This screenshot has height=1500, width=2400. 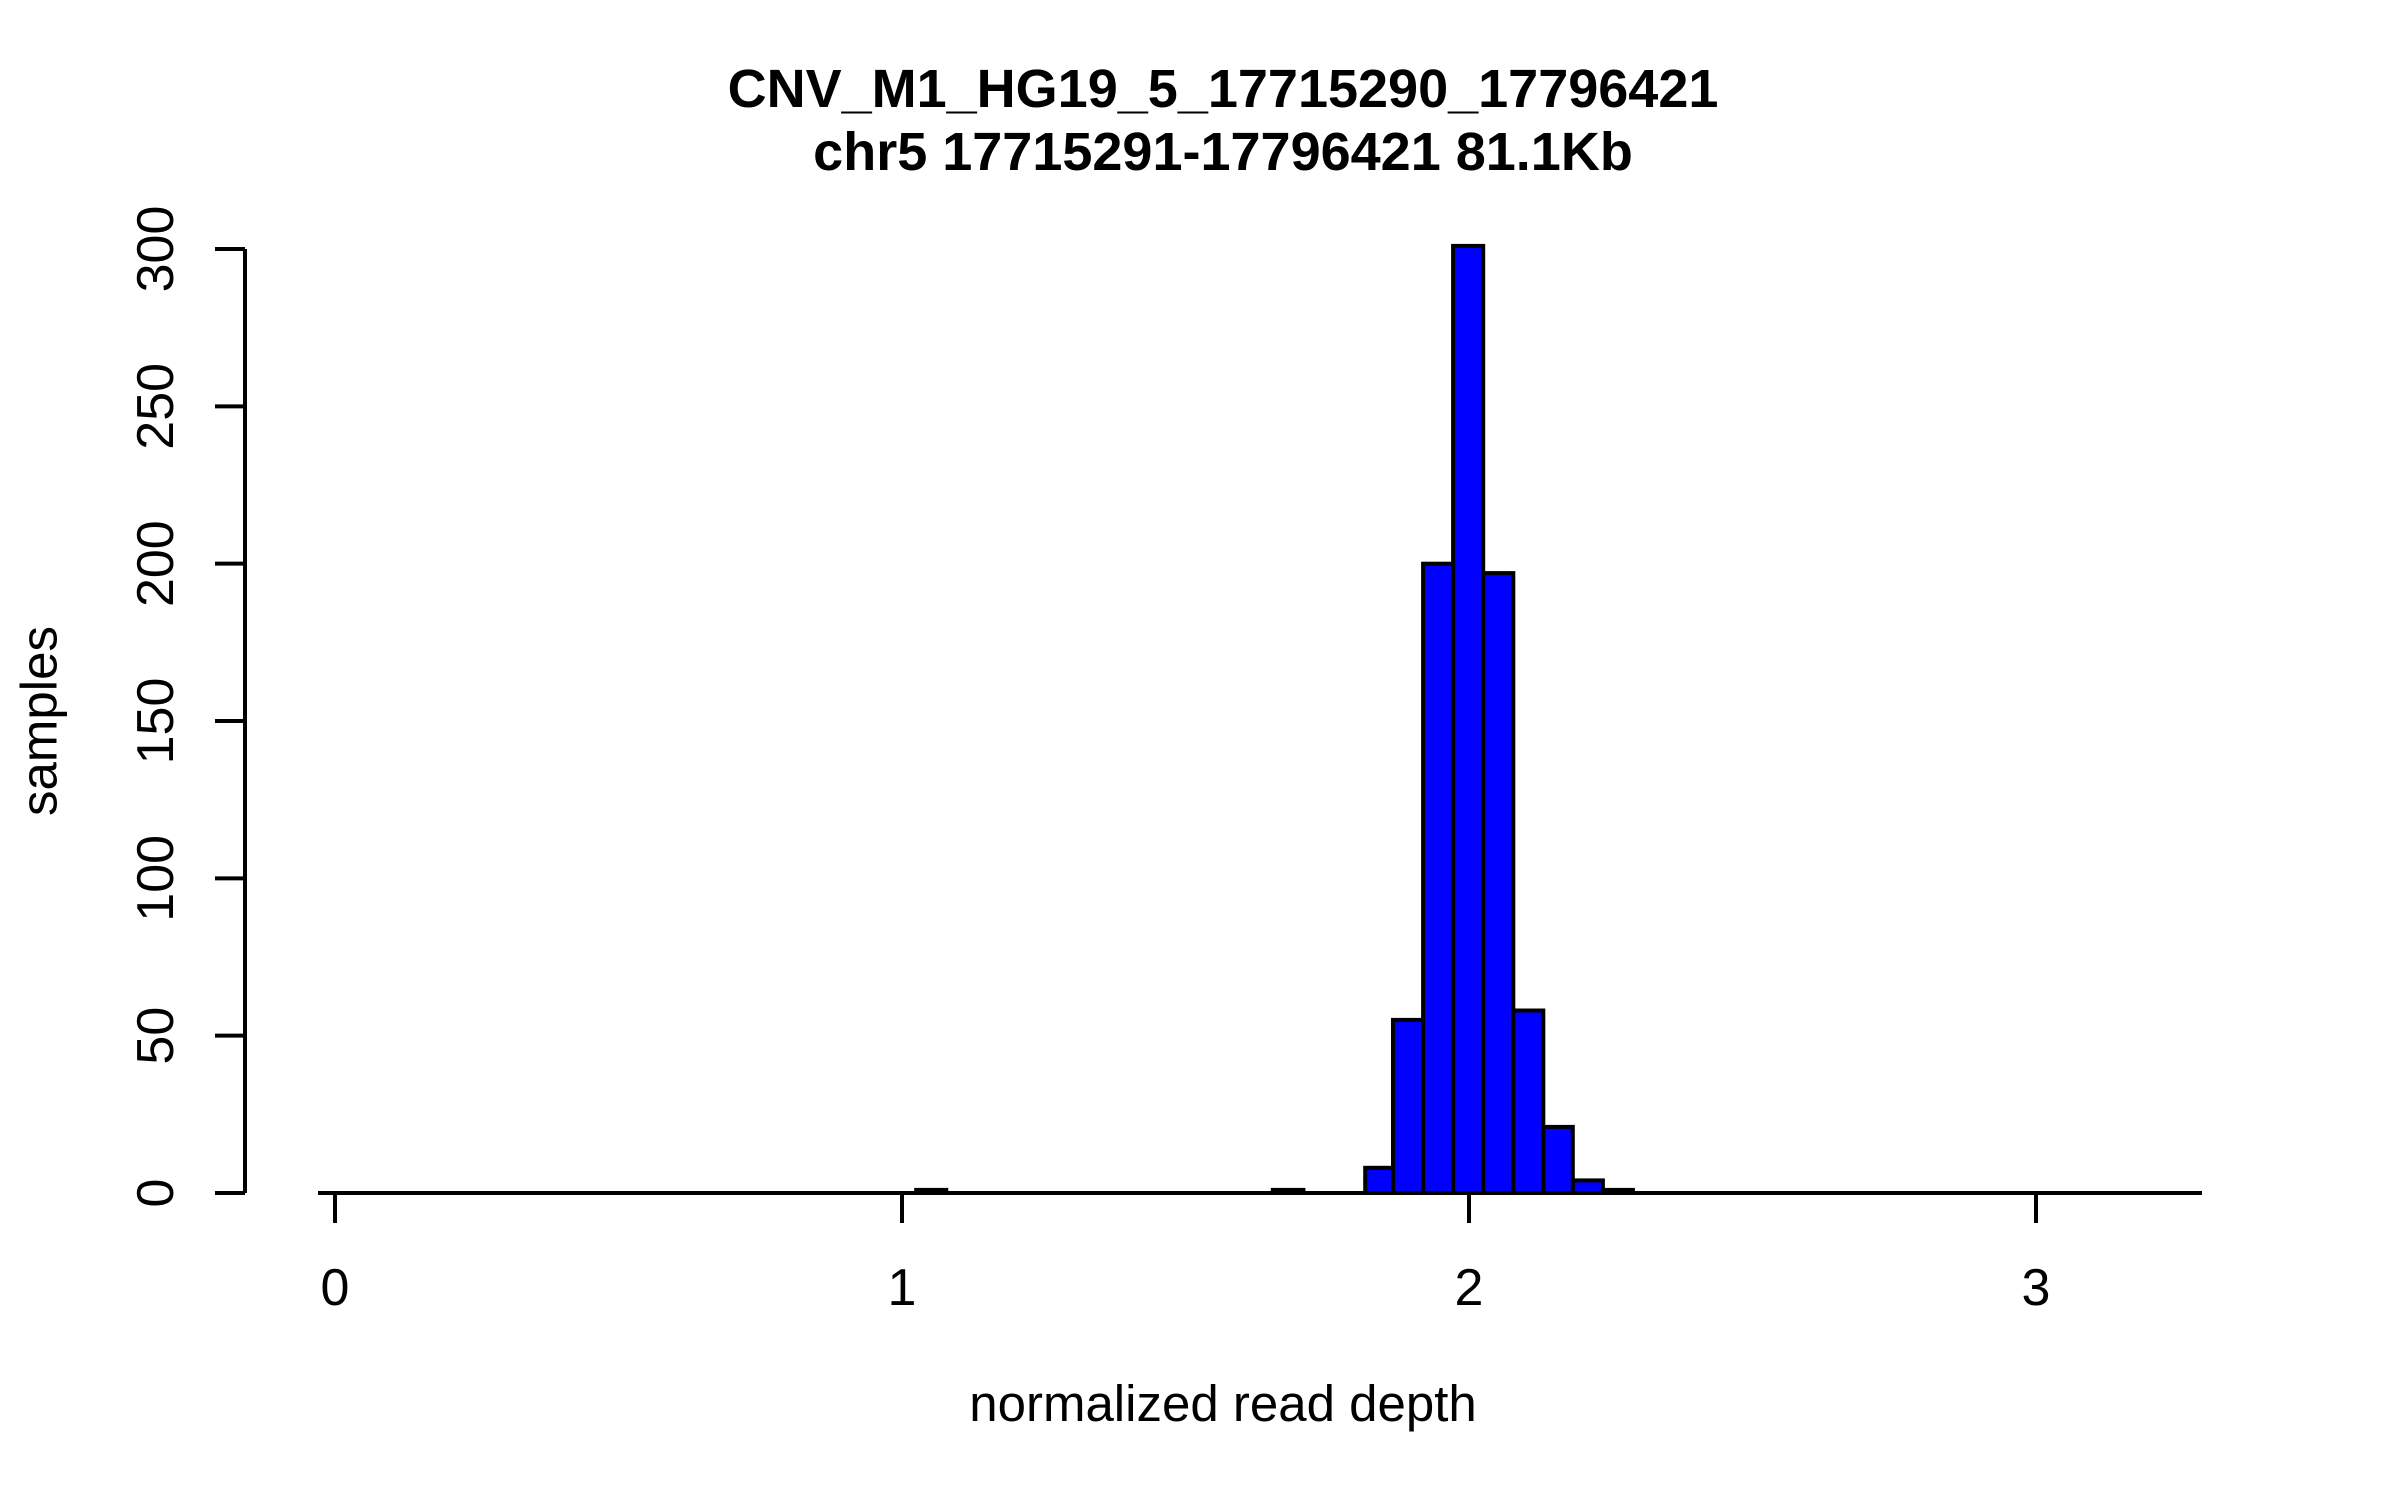 What do you see at coordinates (1223, 1403) in the screenshot?
I see `x-axis-label: normalized read depth` at bounding box center [1223, 1403].